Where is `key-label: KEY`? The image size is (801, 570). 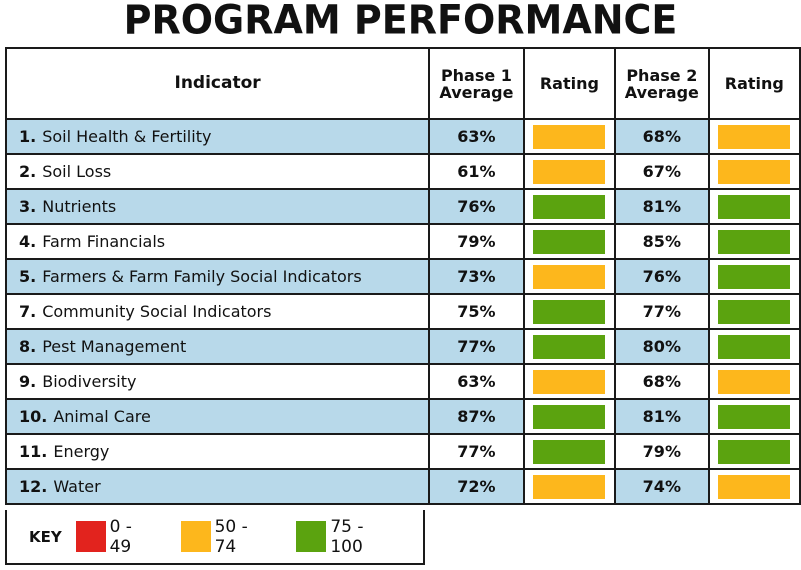
key-label: KEY is located at coordinates (45, 536).